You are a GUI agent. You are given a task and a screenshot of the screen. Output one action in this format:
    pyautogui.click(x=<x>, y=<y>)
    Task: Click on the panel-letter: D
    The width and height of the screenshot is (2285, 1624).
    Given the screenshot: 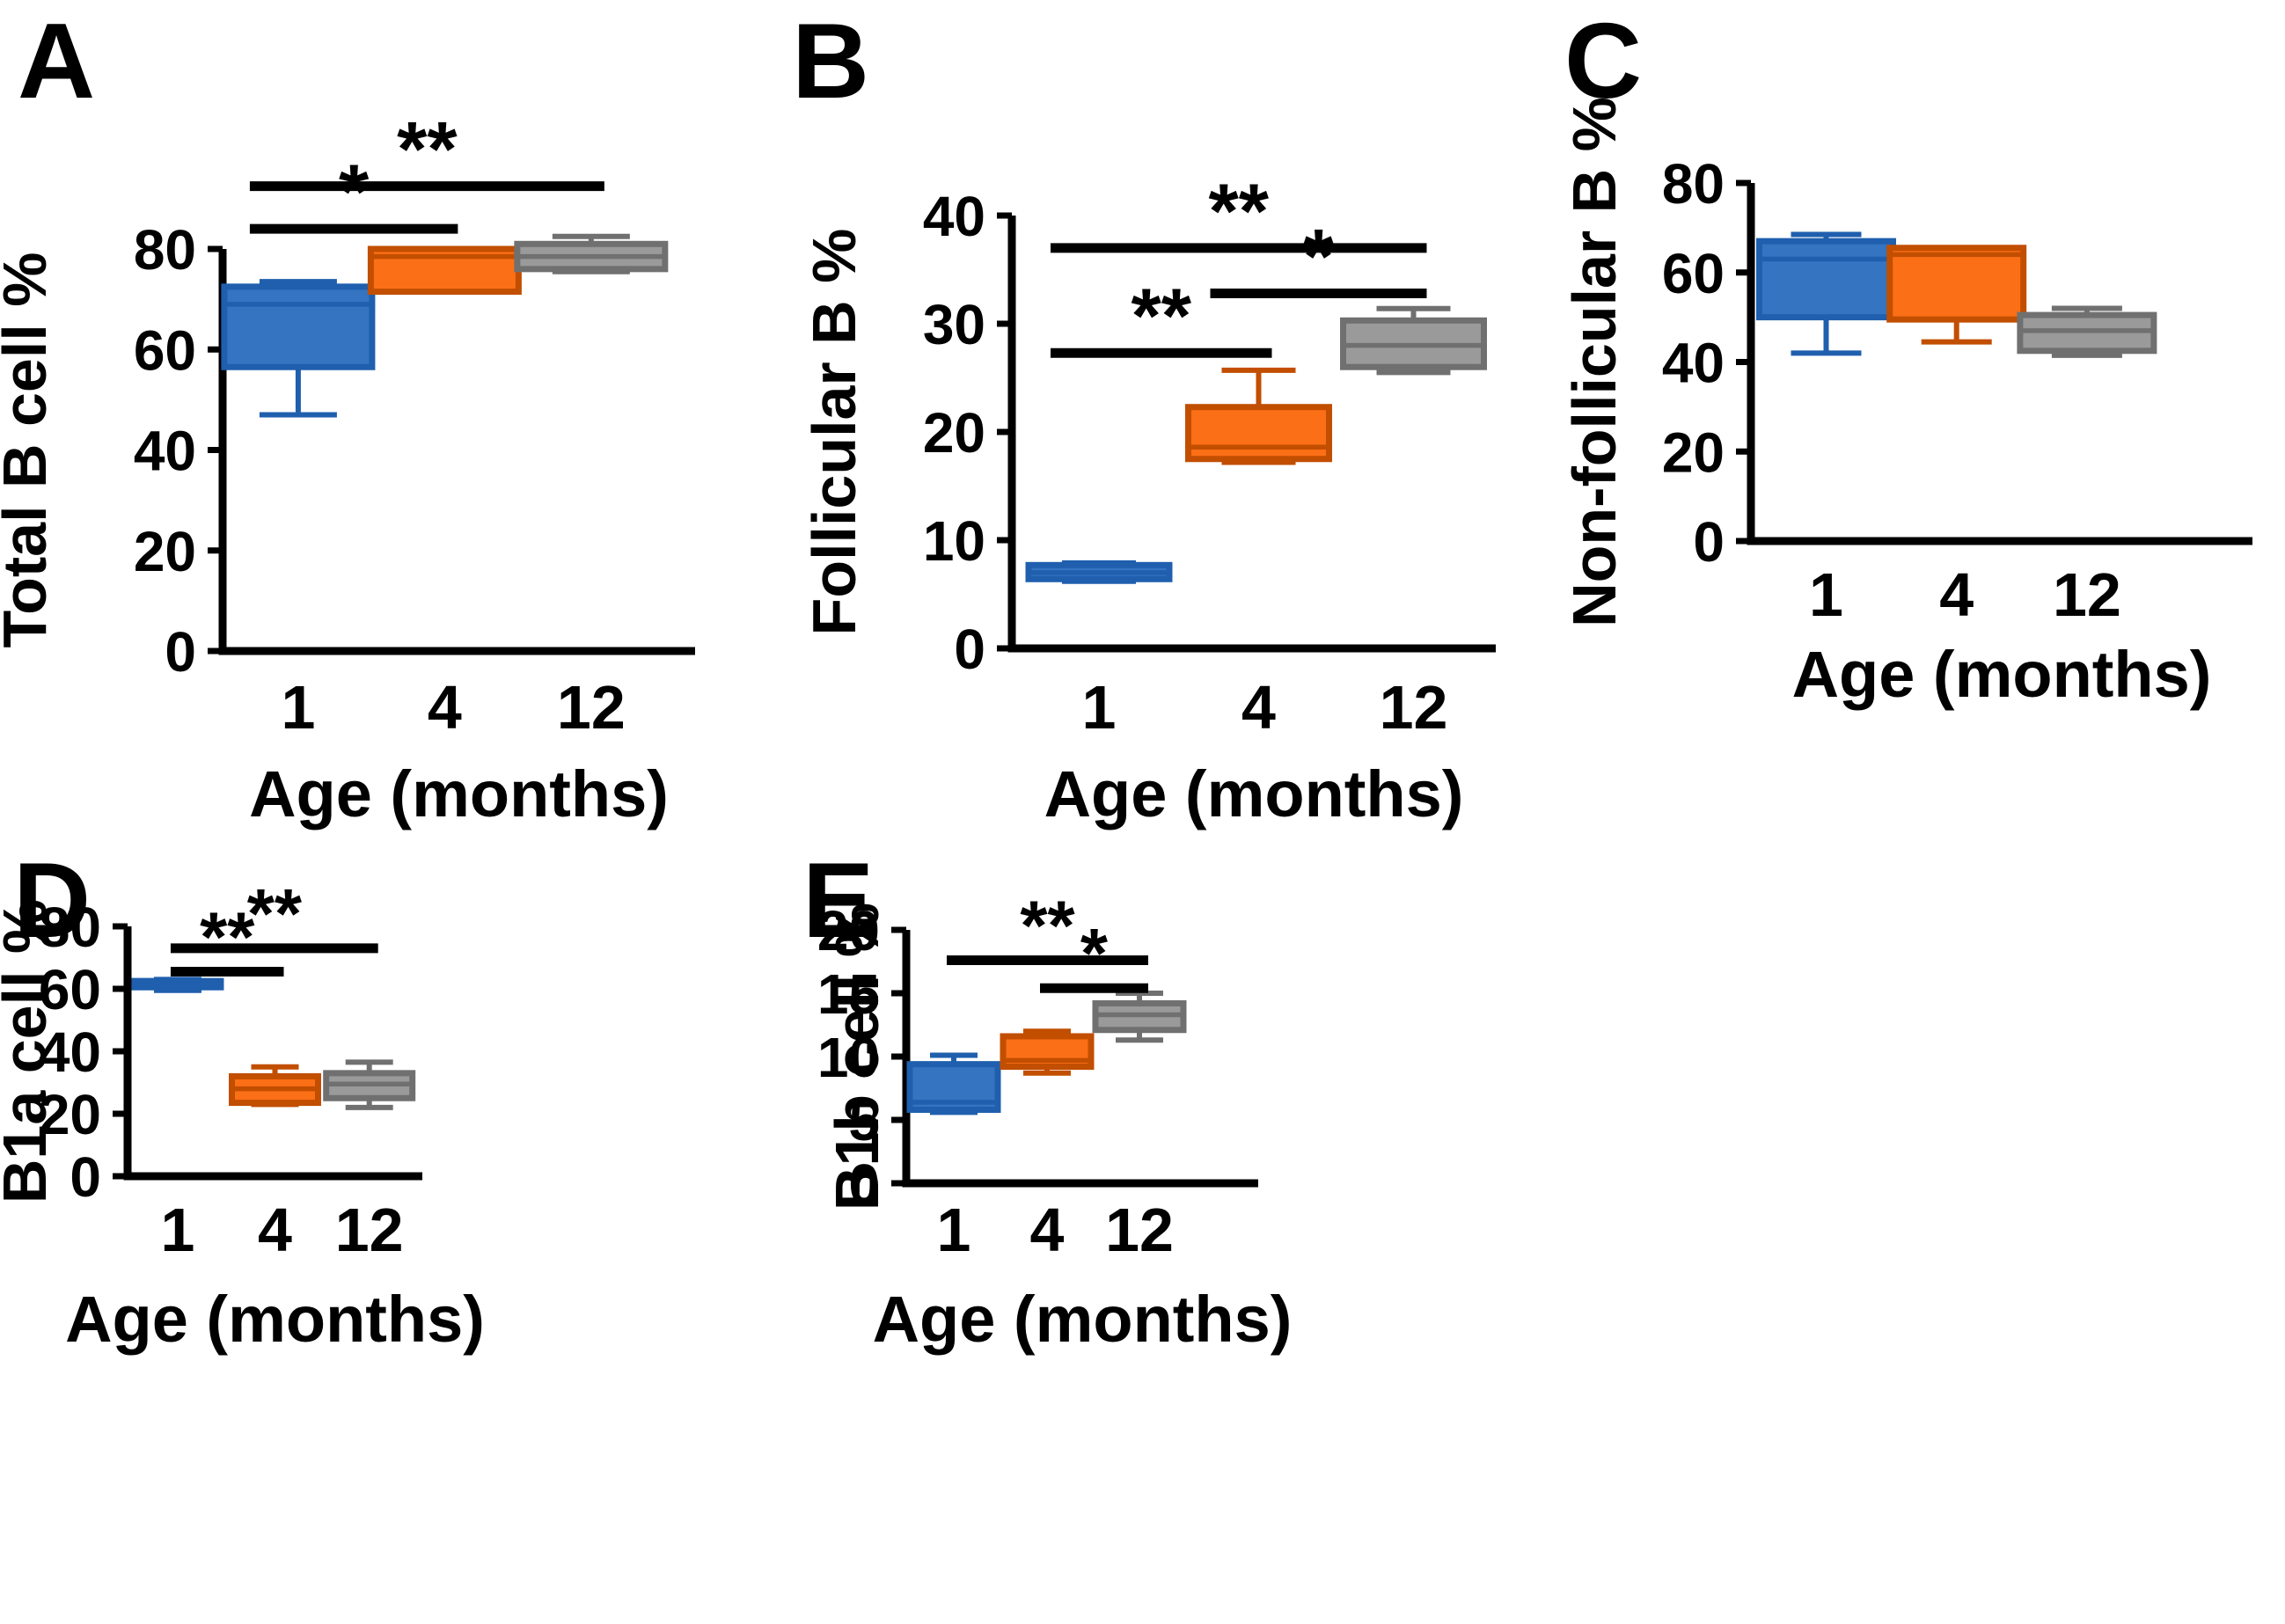 What is the action you would take?
    pyautogui.click(x=52, y=900)
    